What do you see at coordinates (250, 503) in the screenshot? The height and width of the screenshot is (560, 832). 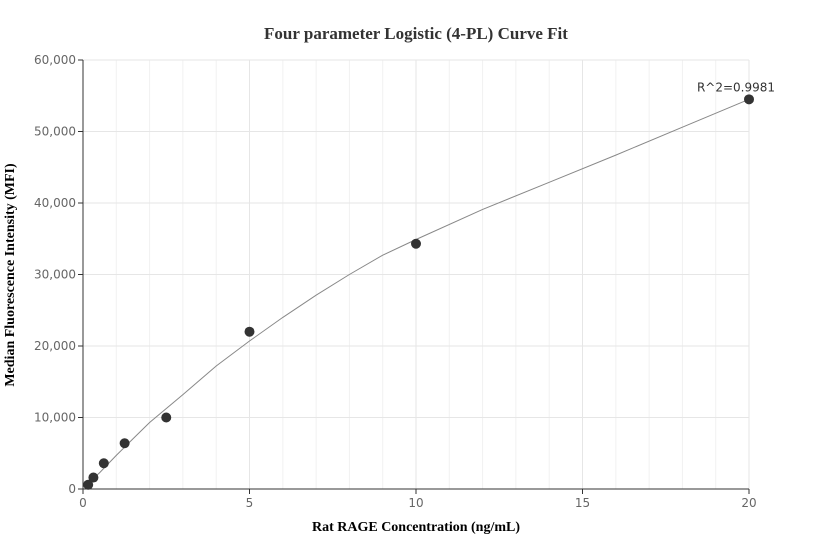 I see `x-tick-label: 5` at bounding box center [250, 503].